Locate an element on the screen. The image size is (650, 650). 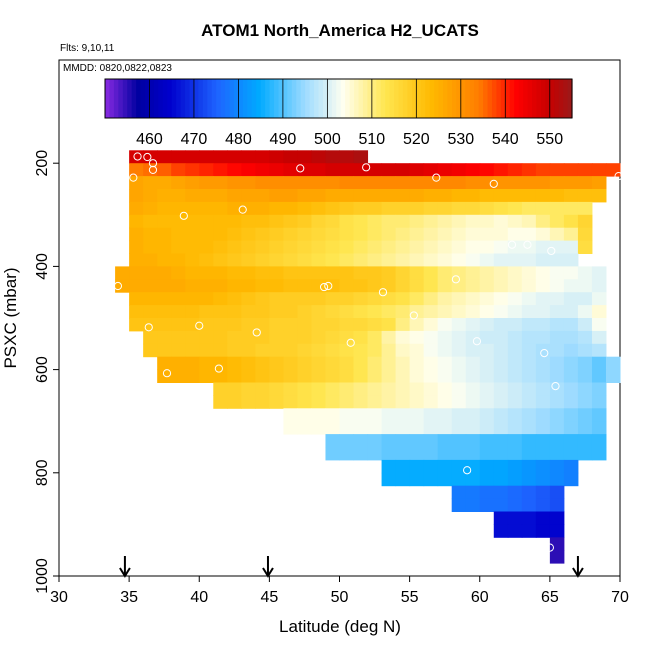
sample-point is located at coordinates (167, 373).